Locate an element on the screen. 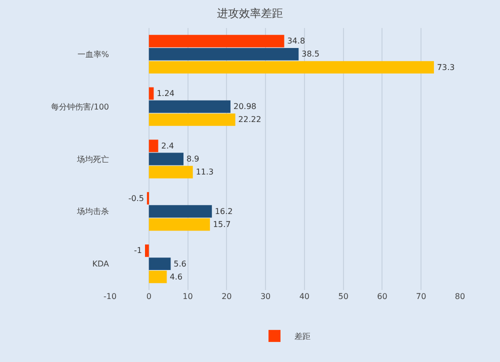 Image resolution: width=500 pixels, height=362 pixels. data-label: 34.8 is located at coordinates (296, 41).